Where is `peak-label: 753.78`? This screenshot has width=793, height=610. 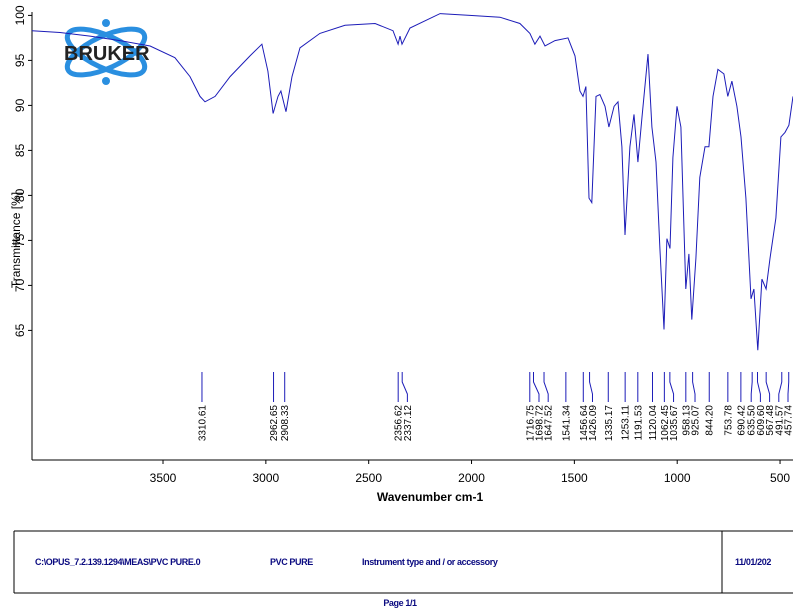
peak-label: 753.78 is located at coordinates (728, 420).